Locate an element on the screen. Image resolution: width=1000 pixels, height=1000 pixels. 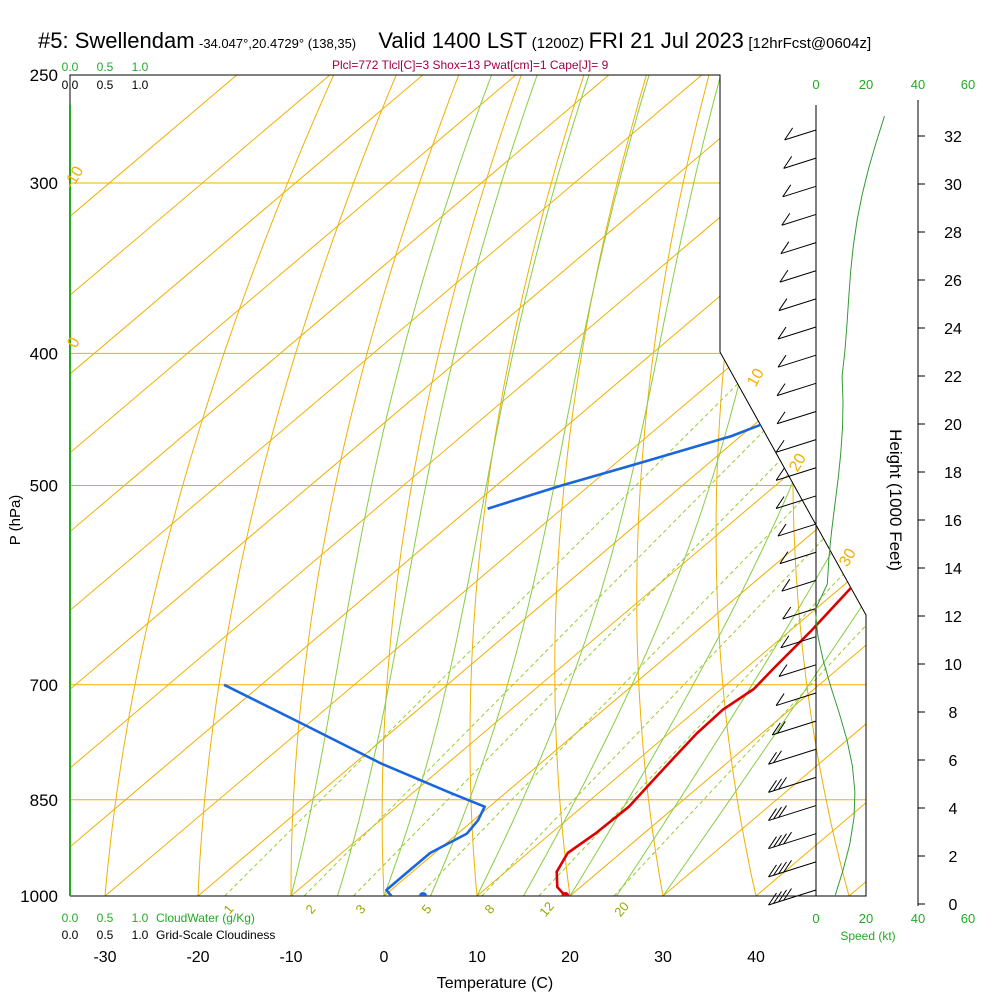
speed-tick-bottom: 40 is located at coordinates (918, 918).